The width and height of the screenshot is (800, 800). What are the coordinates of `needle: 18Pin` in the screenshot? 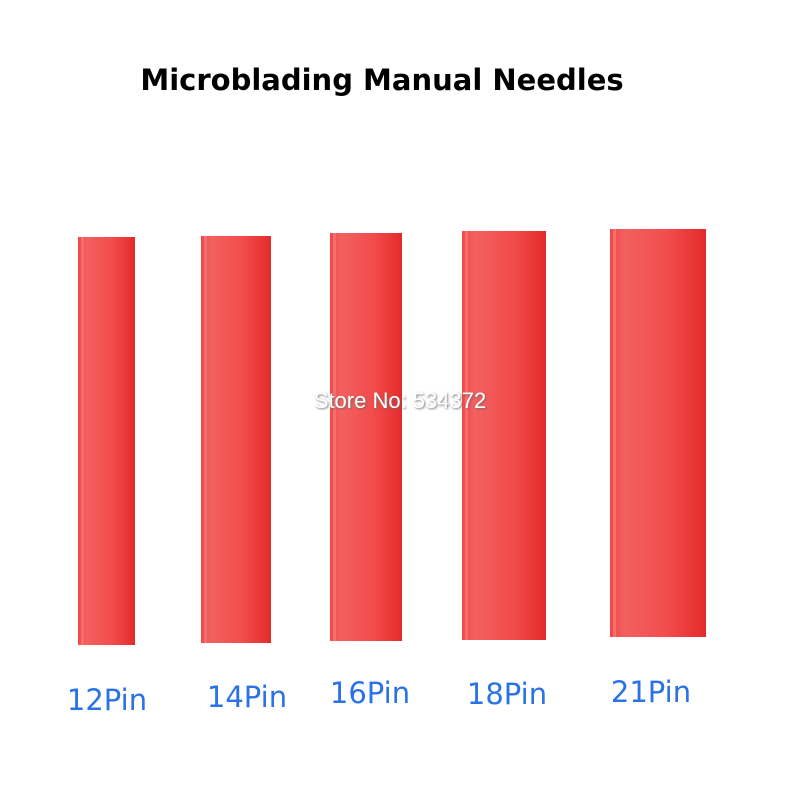 It's located at (504, 445).